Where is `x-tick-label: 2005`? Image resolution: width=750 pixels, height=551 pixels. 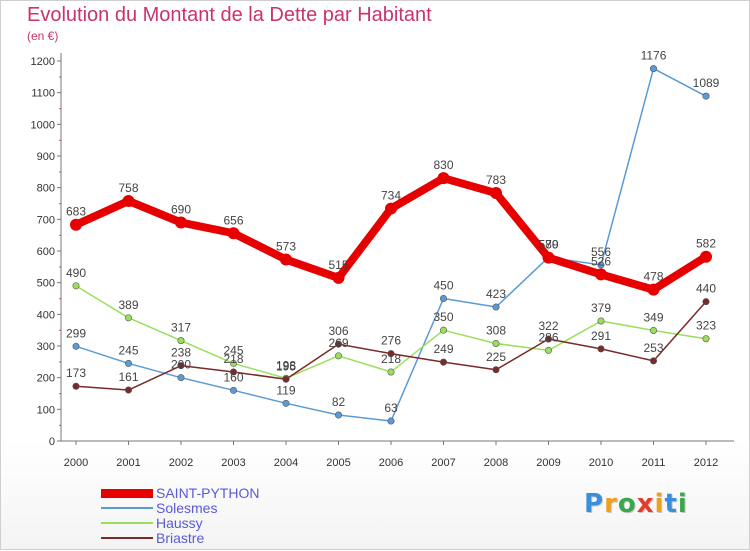
x-tick-label: 2005 is located at coordinates (338, 463).